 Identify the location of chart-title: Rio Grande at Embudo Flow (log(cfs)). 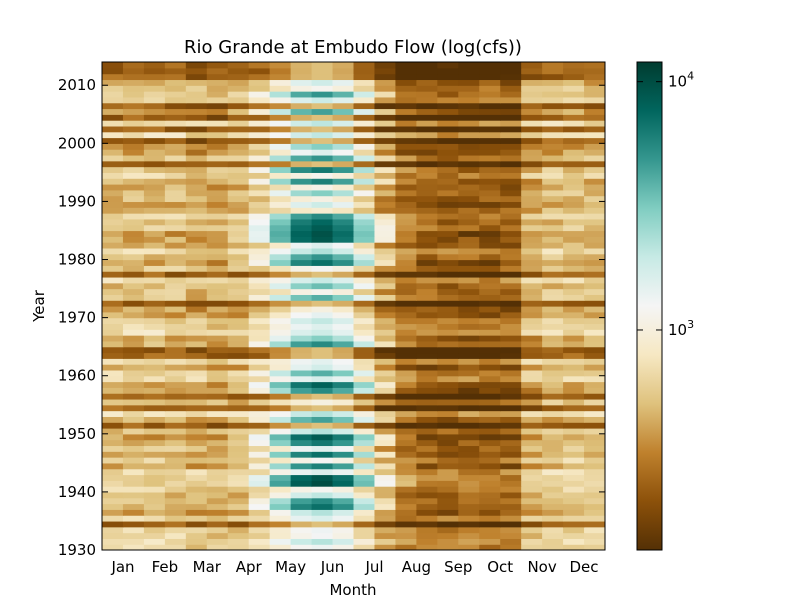
(353, 47).